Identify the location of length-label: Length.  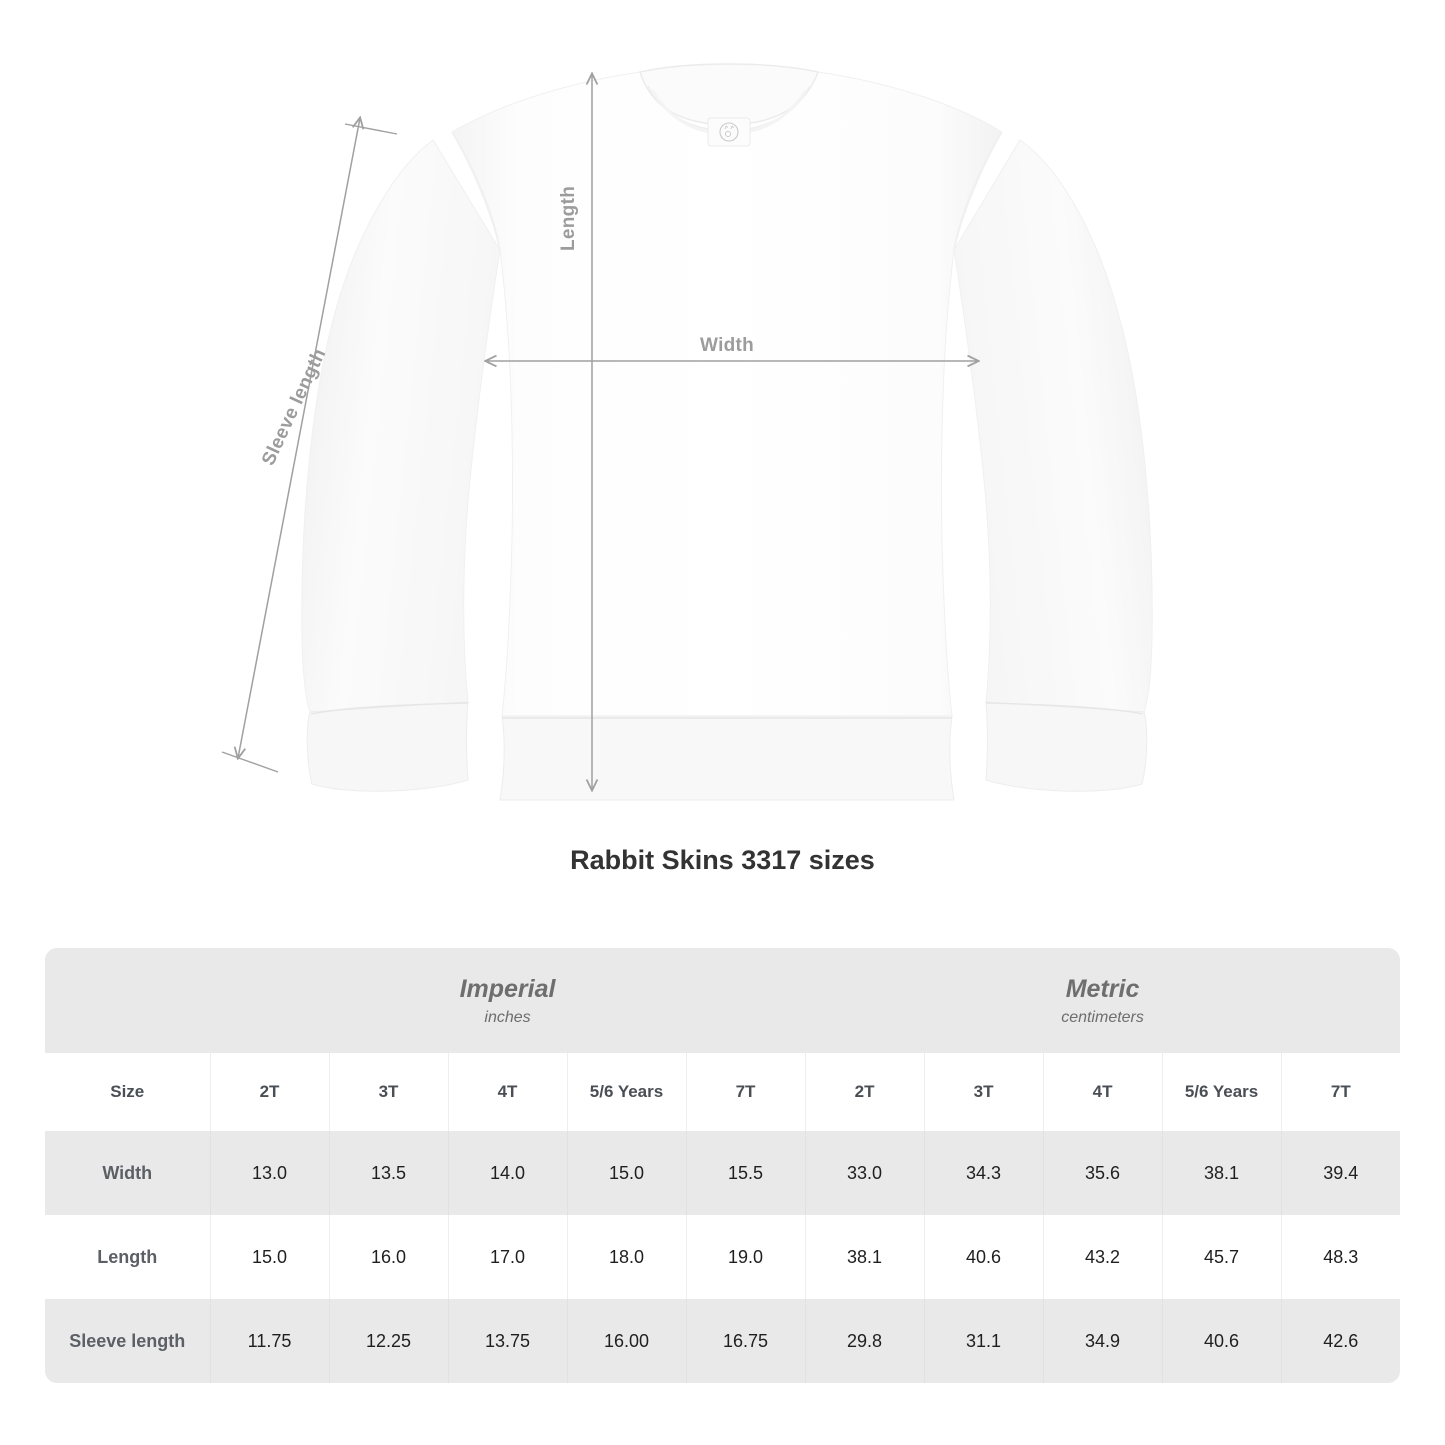
(568, 218).